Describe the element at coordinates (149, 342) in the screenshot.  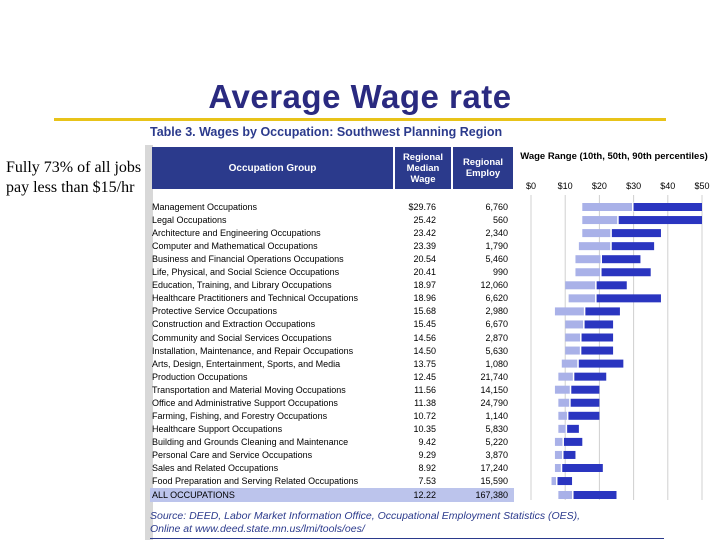
I see `table-left-shade` at that location.